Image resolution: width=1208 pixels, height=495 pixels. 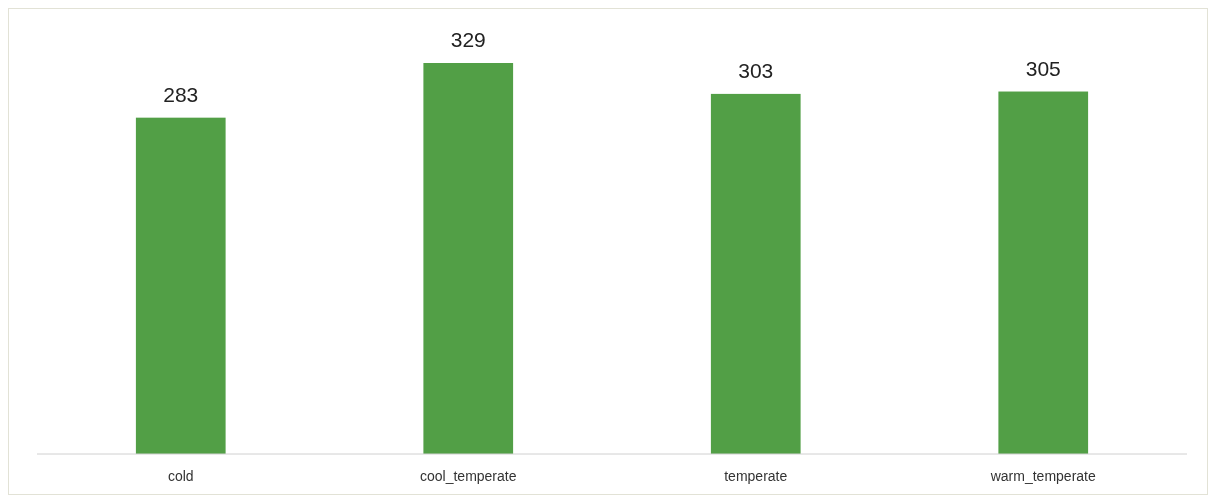 I want to click on x-tick-label: cold, so click(x=180, y=476).